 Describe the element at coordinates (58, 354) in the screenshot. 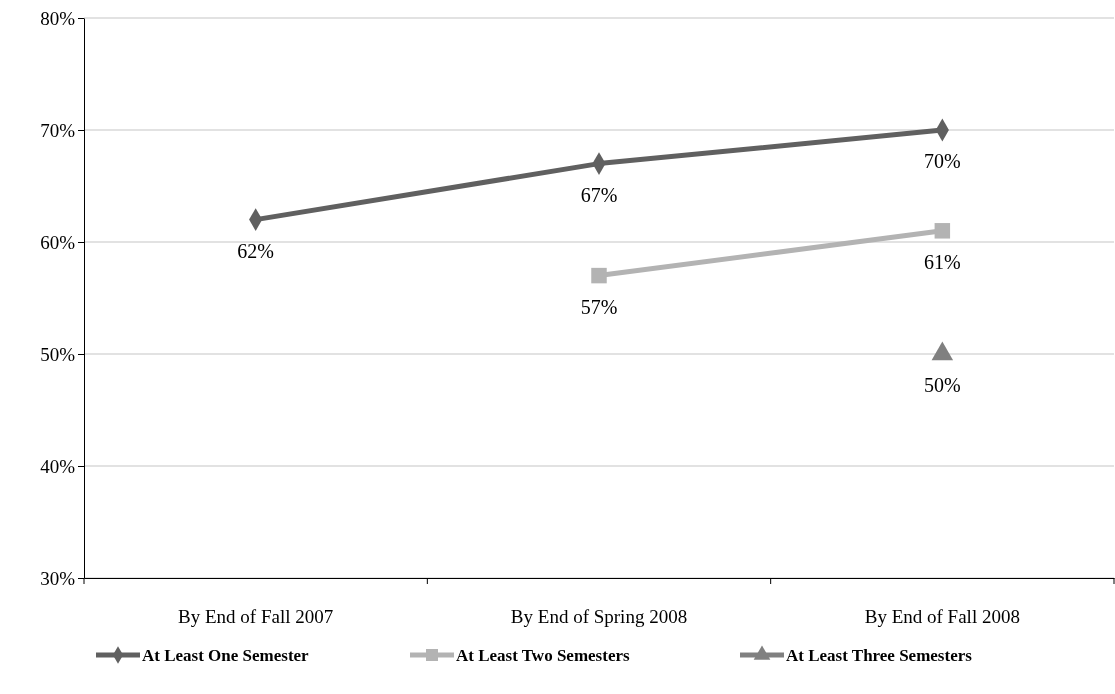

I see `y-tick-label: 50%` at that location.